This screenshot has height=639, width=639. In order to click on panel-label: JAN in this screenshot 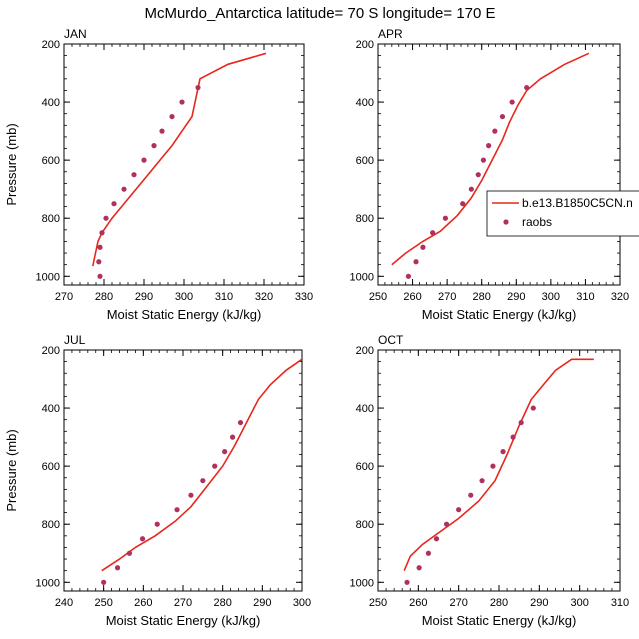, I will do `click(75, 34)`.